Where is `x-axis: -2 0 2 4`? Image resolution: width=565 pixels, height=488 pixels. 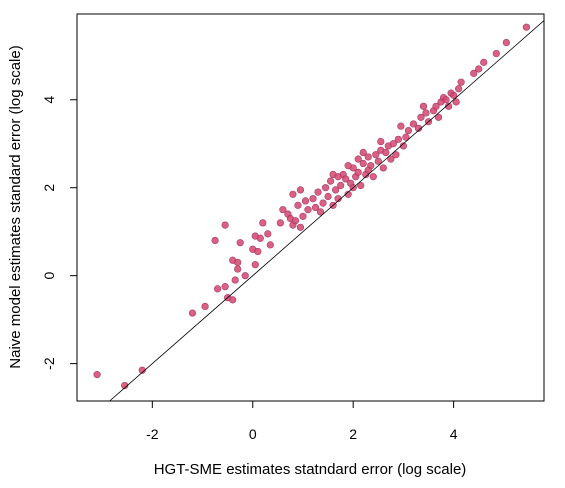 x-axis: -2 0 2 4 is located at coordinates (302, 421).